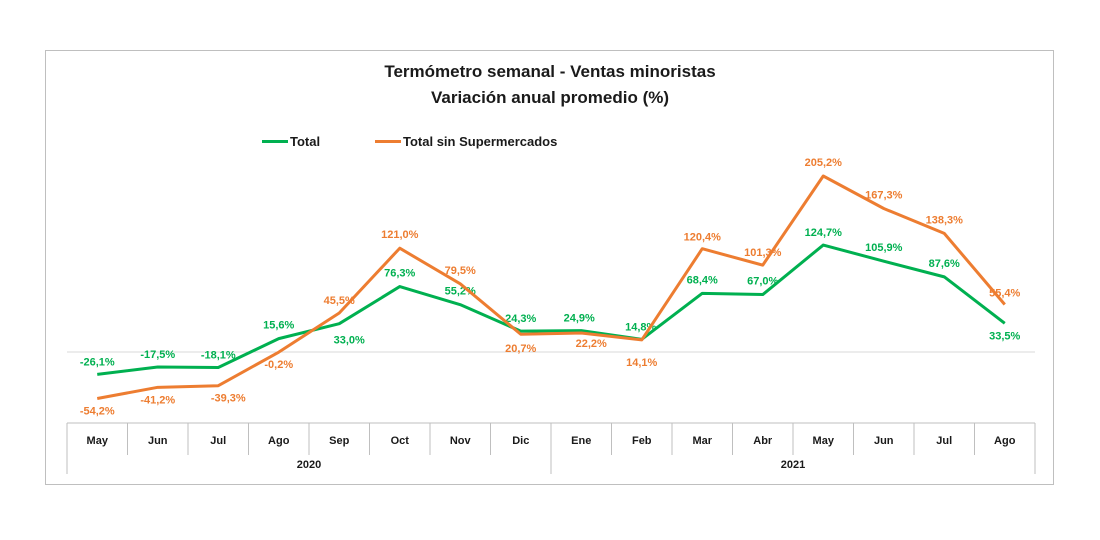 This screenshot has width=1100, height=540. What do you see at coordinates (97, 362) in the screenshot?
I see `data-label-total: -26,1%` at bounding box center [97, 362].